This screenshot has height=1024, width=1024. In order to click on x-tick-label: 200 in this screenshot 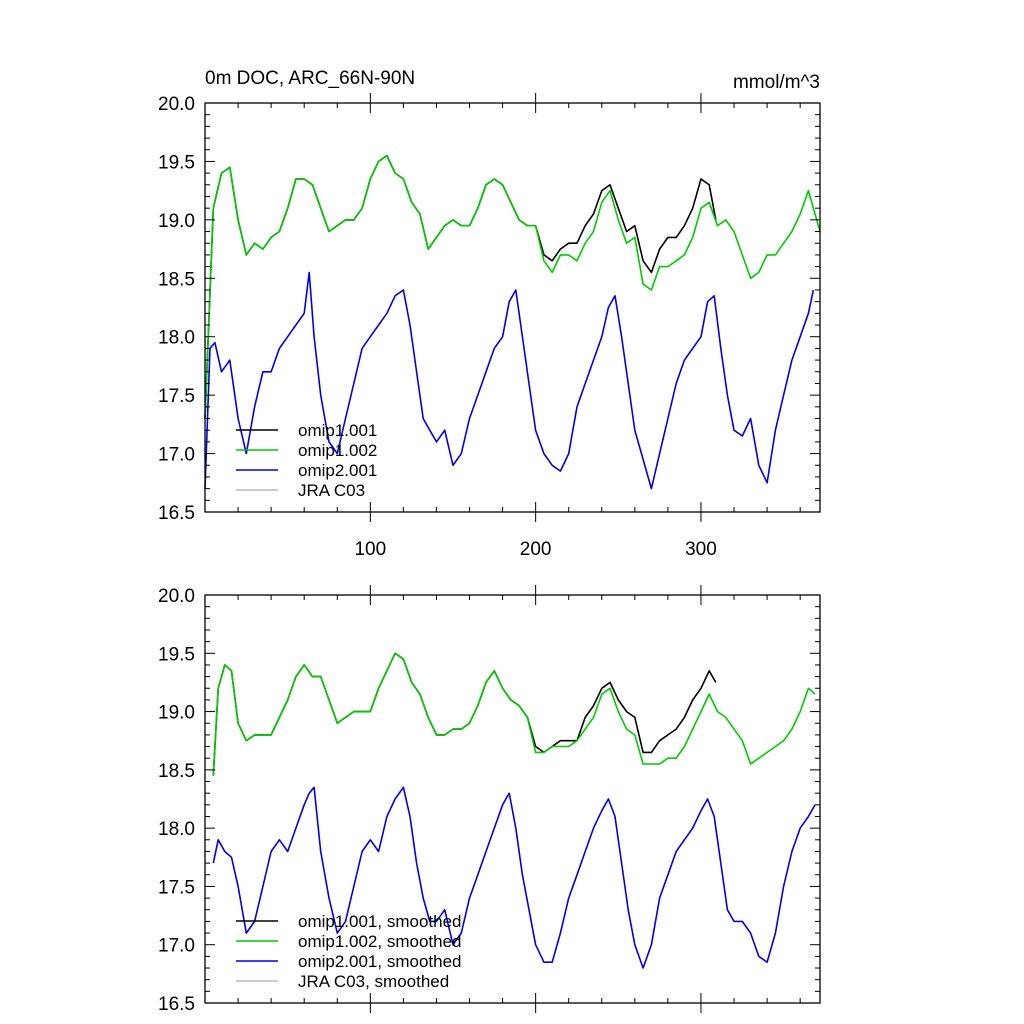, I will do `click(536, 549)`.